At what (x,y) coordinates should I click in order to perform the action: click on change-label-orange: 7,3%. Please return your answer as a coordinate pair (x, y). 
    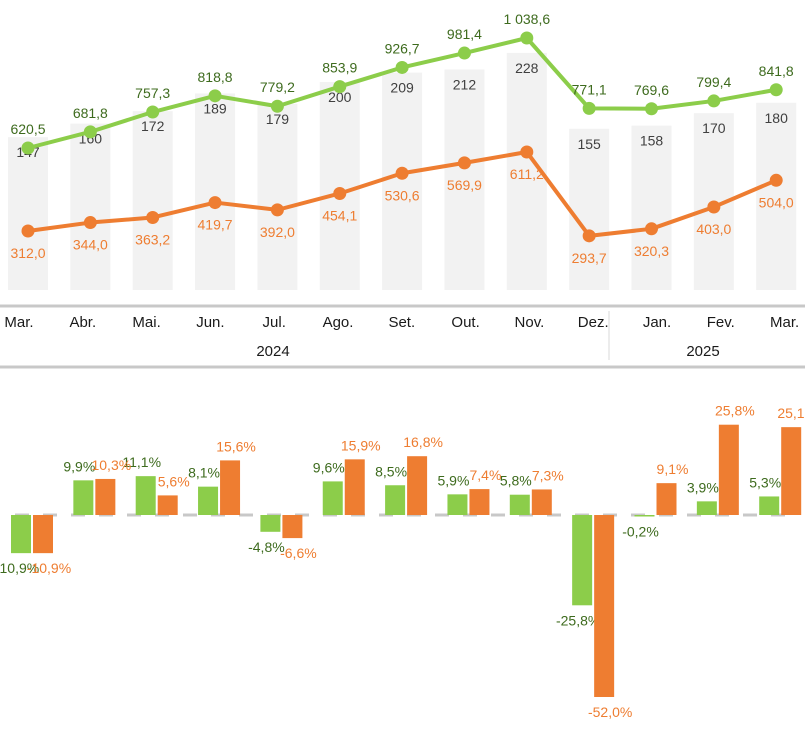
    Looking at the image, I should click on (548, 475).